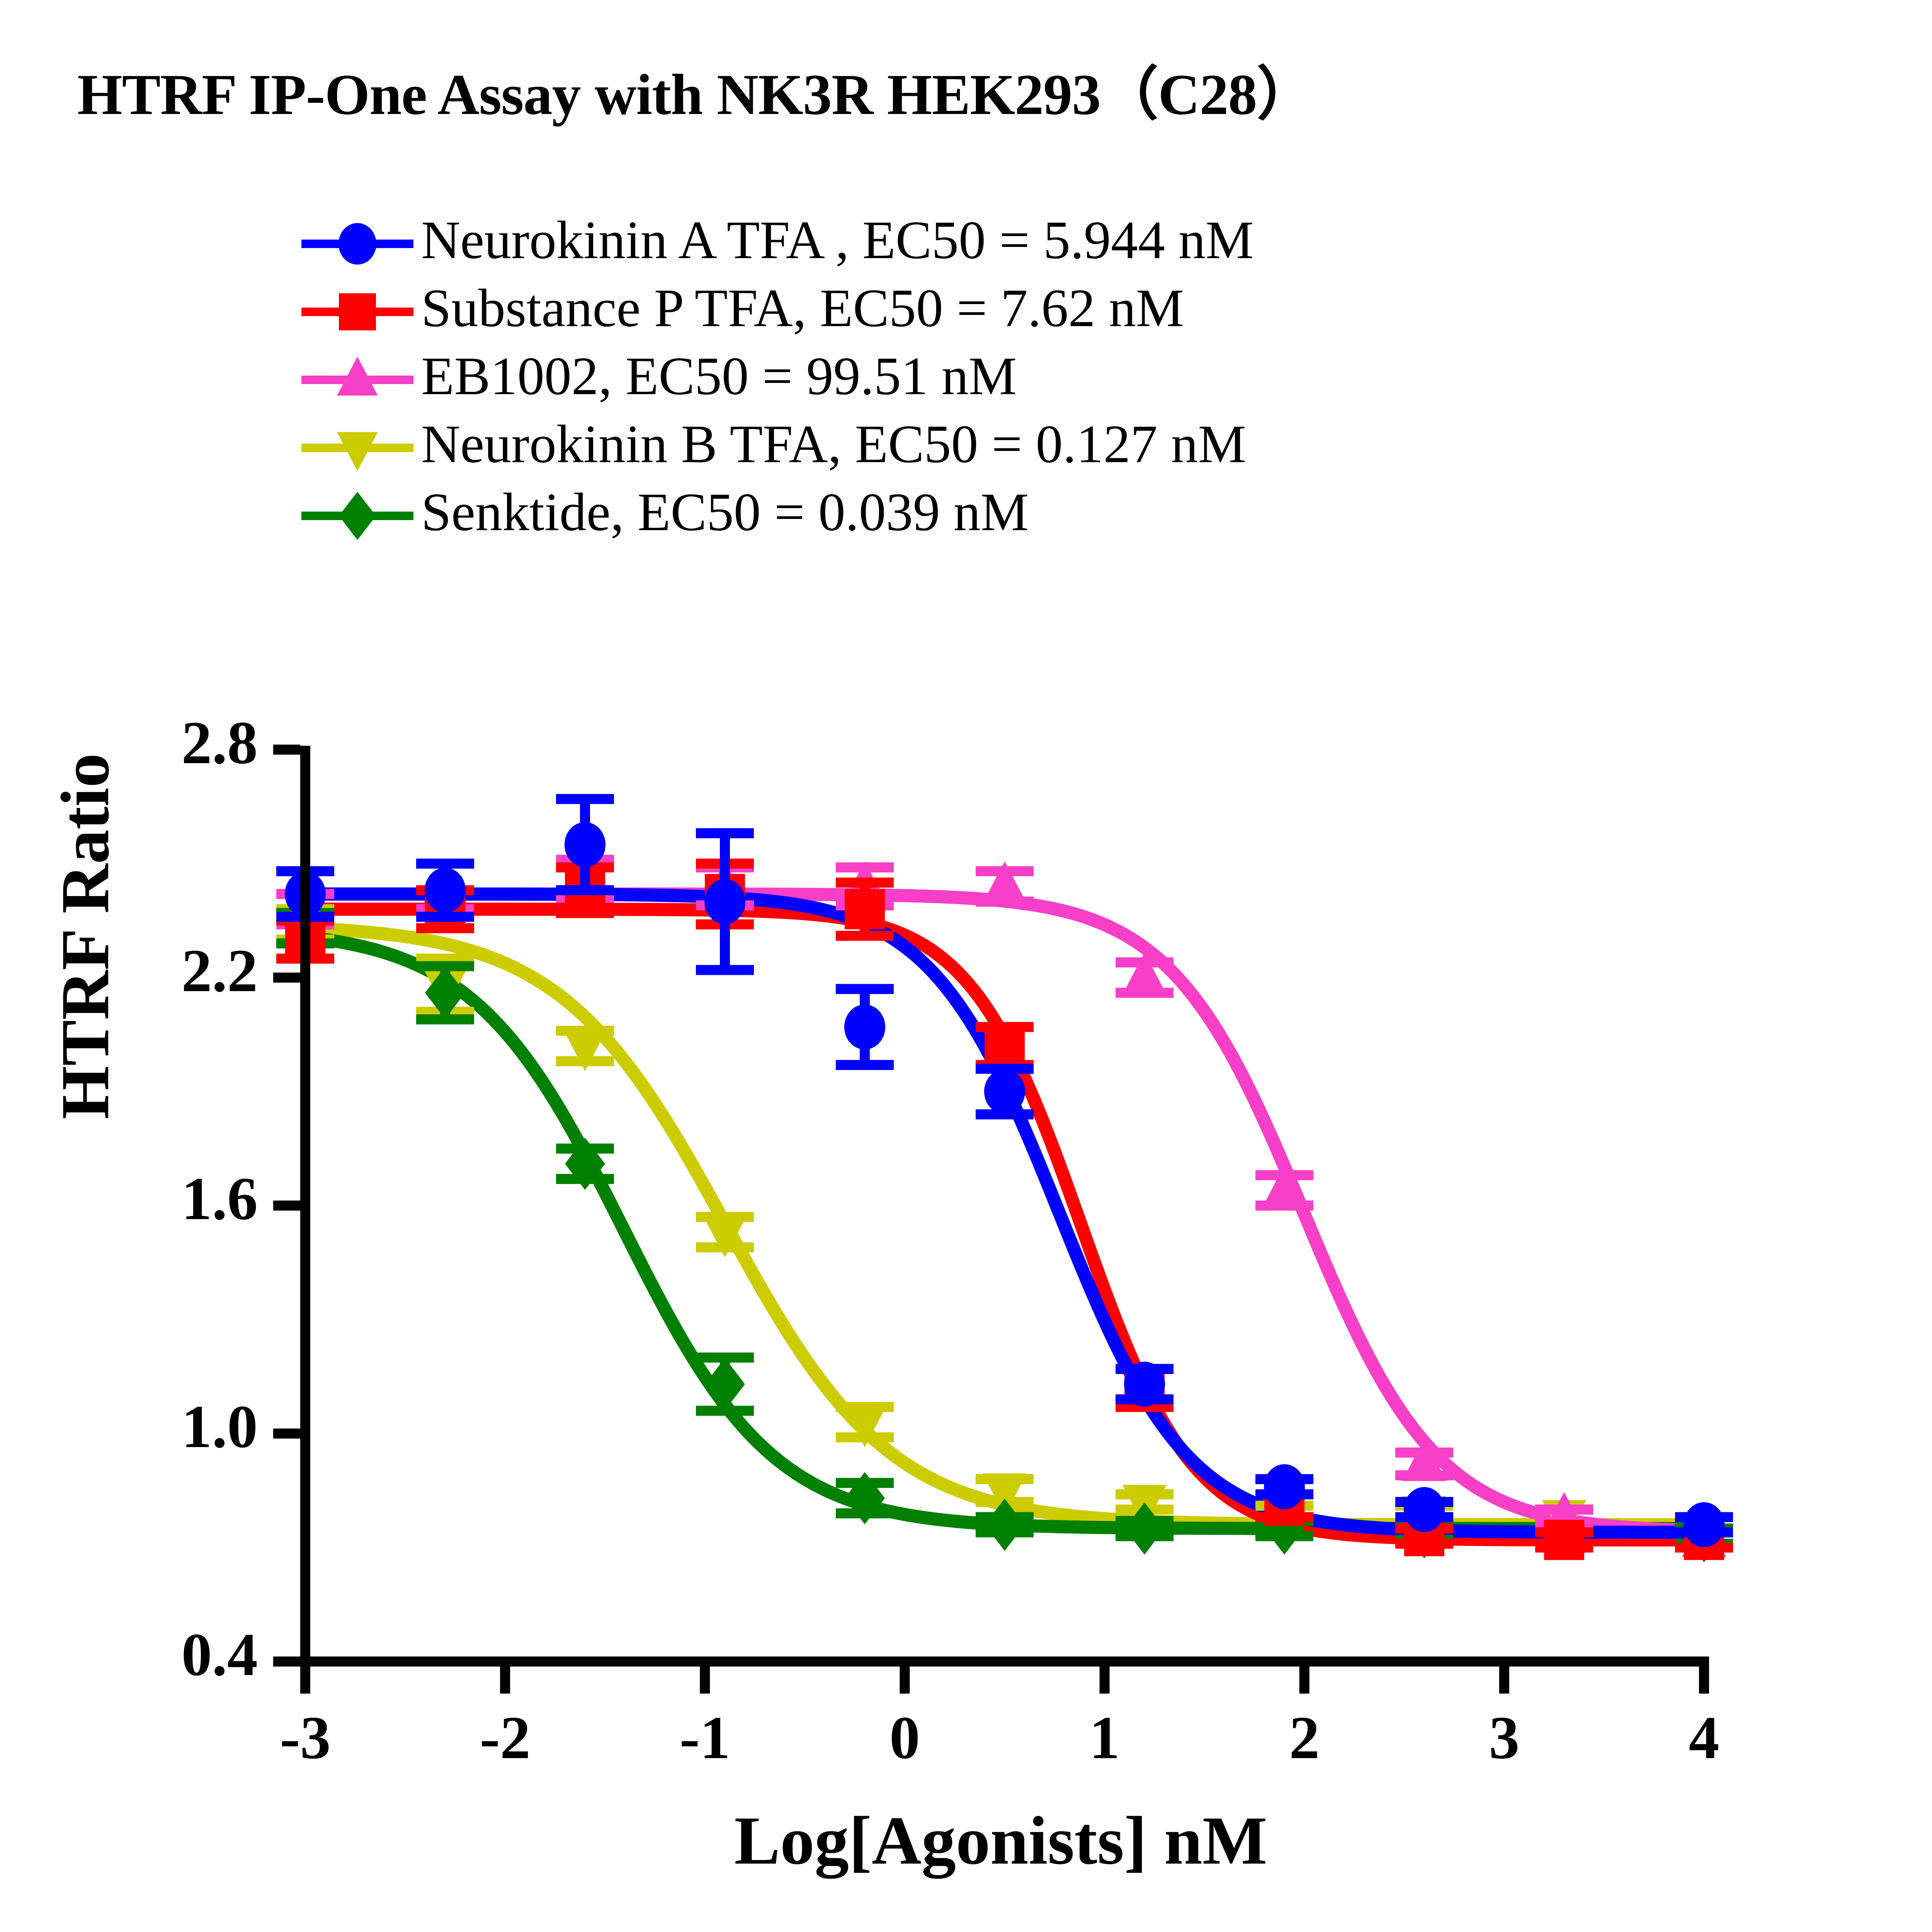 The height and width of the screenshot is (1932, 1932). I want to click on y-tick-label: 0.4, so click(220, 1655).